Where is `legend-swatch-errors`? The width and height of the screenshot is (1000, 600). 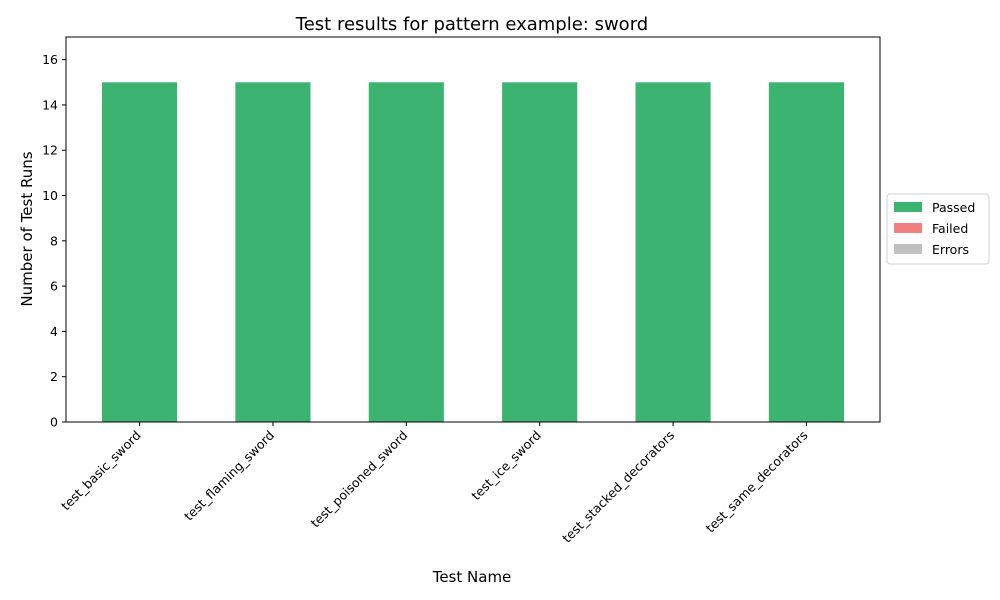 legend-swatch-errors is located at coordinates (908, 249).